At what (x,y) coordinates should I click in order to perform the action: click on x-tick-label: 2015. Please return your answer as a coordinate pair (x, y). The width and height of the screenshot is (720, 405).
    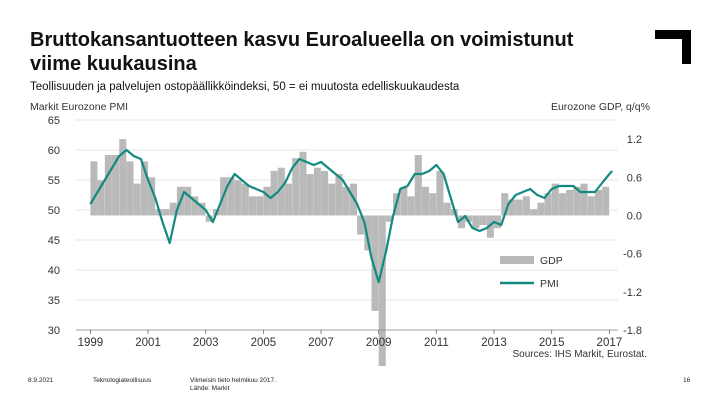
    Looking at the image, I should click on (552, 343).